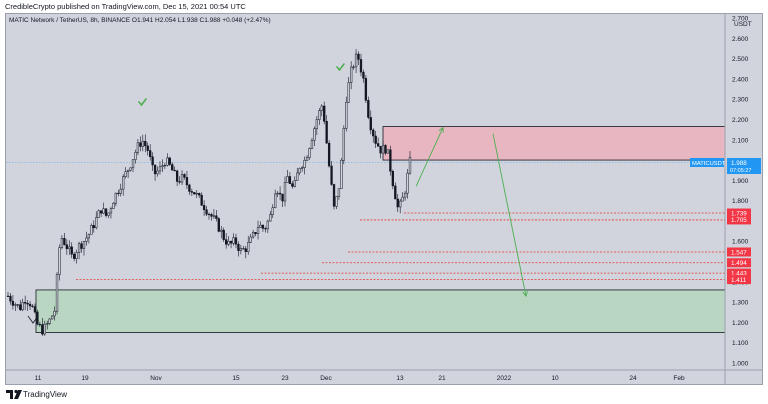 The width and height of the screenshot is (768, 404). Describe the element at coordinates (740, 171) in the screenshot. I see `candle-countdown: 07:05:27` at that location.